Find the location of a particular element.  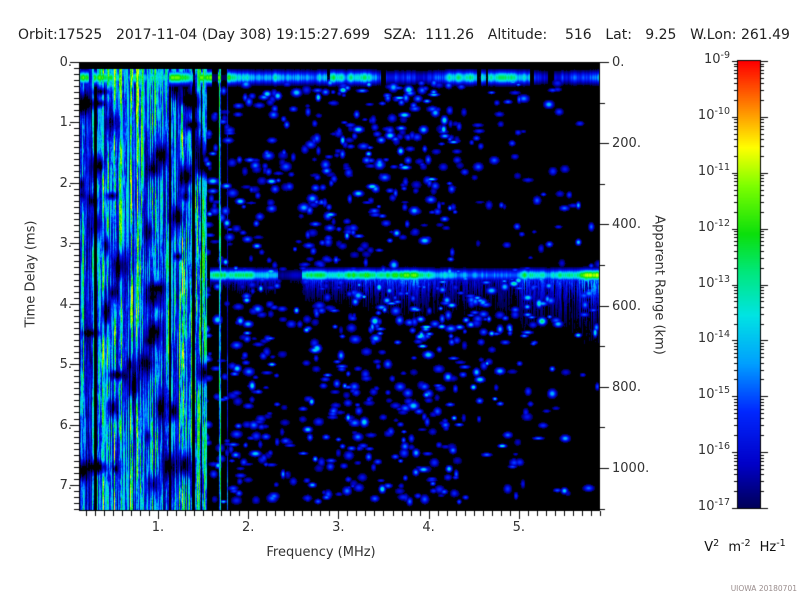

colorbar-tick-label: 10-14 is located at coordinates (713, 338).